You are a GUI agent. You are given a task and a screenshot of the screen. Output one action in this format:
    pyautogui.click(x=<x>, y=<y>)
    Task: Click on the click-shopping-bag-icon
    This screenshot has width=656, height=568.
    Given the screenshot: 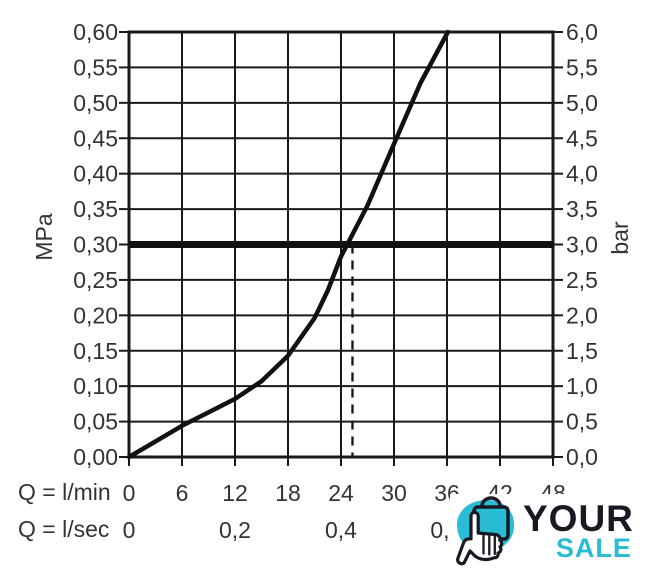 What is the action you would take?
    pyautogui.click(x=485, y=531)
    